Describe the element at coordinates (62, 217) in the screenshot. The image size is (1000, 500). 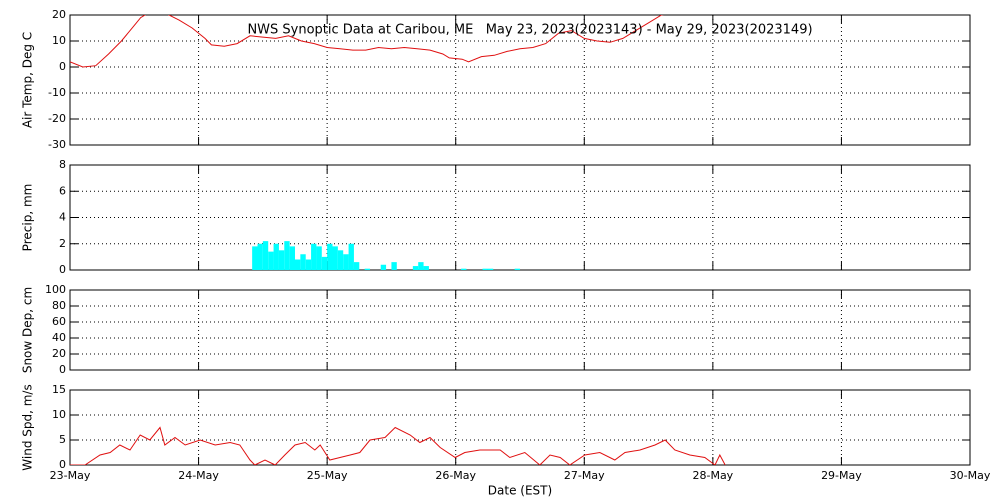
I see `y-tick-label: 4` at that location.